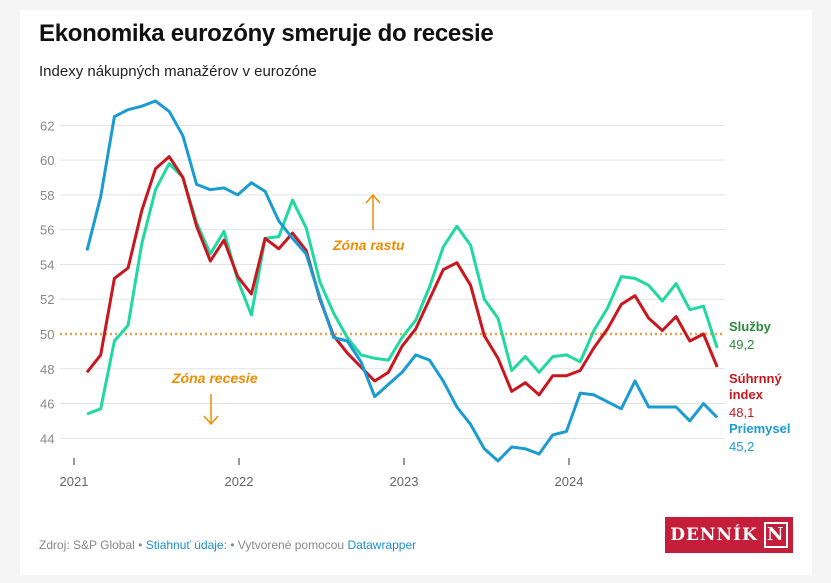 The height and width of the screenshot is (583, 831). What do you see at coordinates (755, 378) in the screenshot?
I see `series-label: Súhrnný` at bounding box center [755, 378].